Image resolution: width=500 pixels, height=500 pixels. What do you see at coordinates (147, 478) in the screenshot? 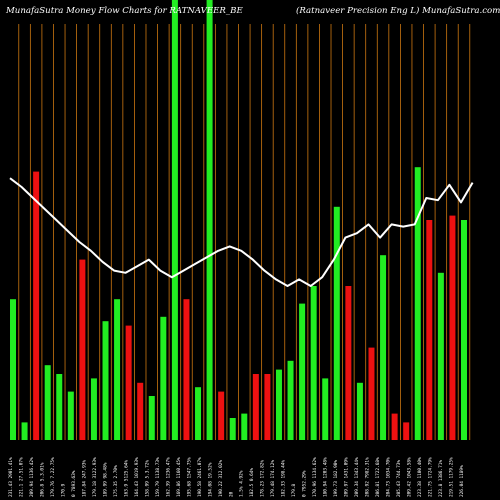
I see `x-tick-label: 158.99 5.3.72%` at bounding box center [147, 478].